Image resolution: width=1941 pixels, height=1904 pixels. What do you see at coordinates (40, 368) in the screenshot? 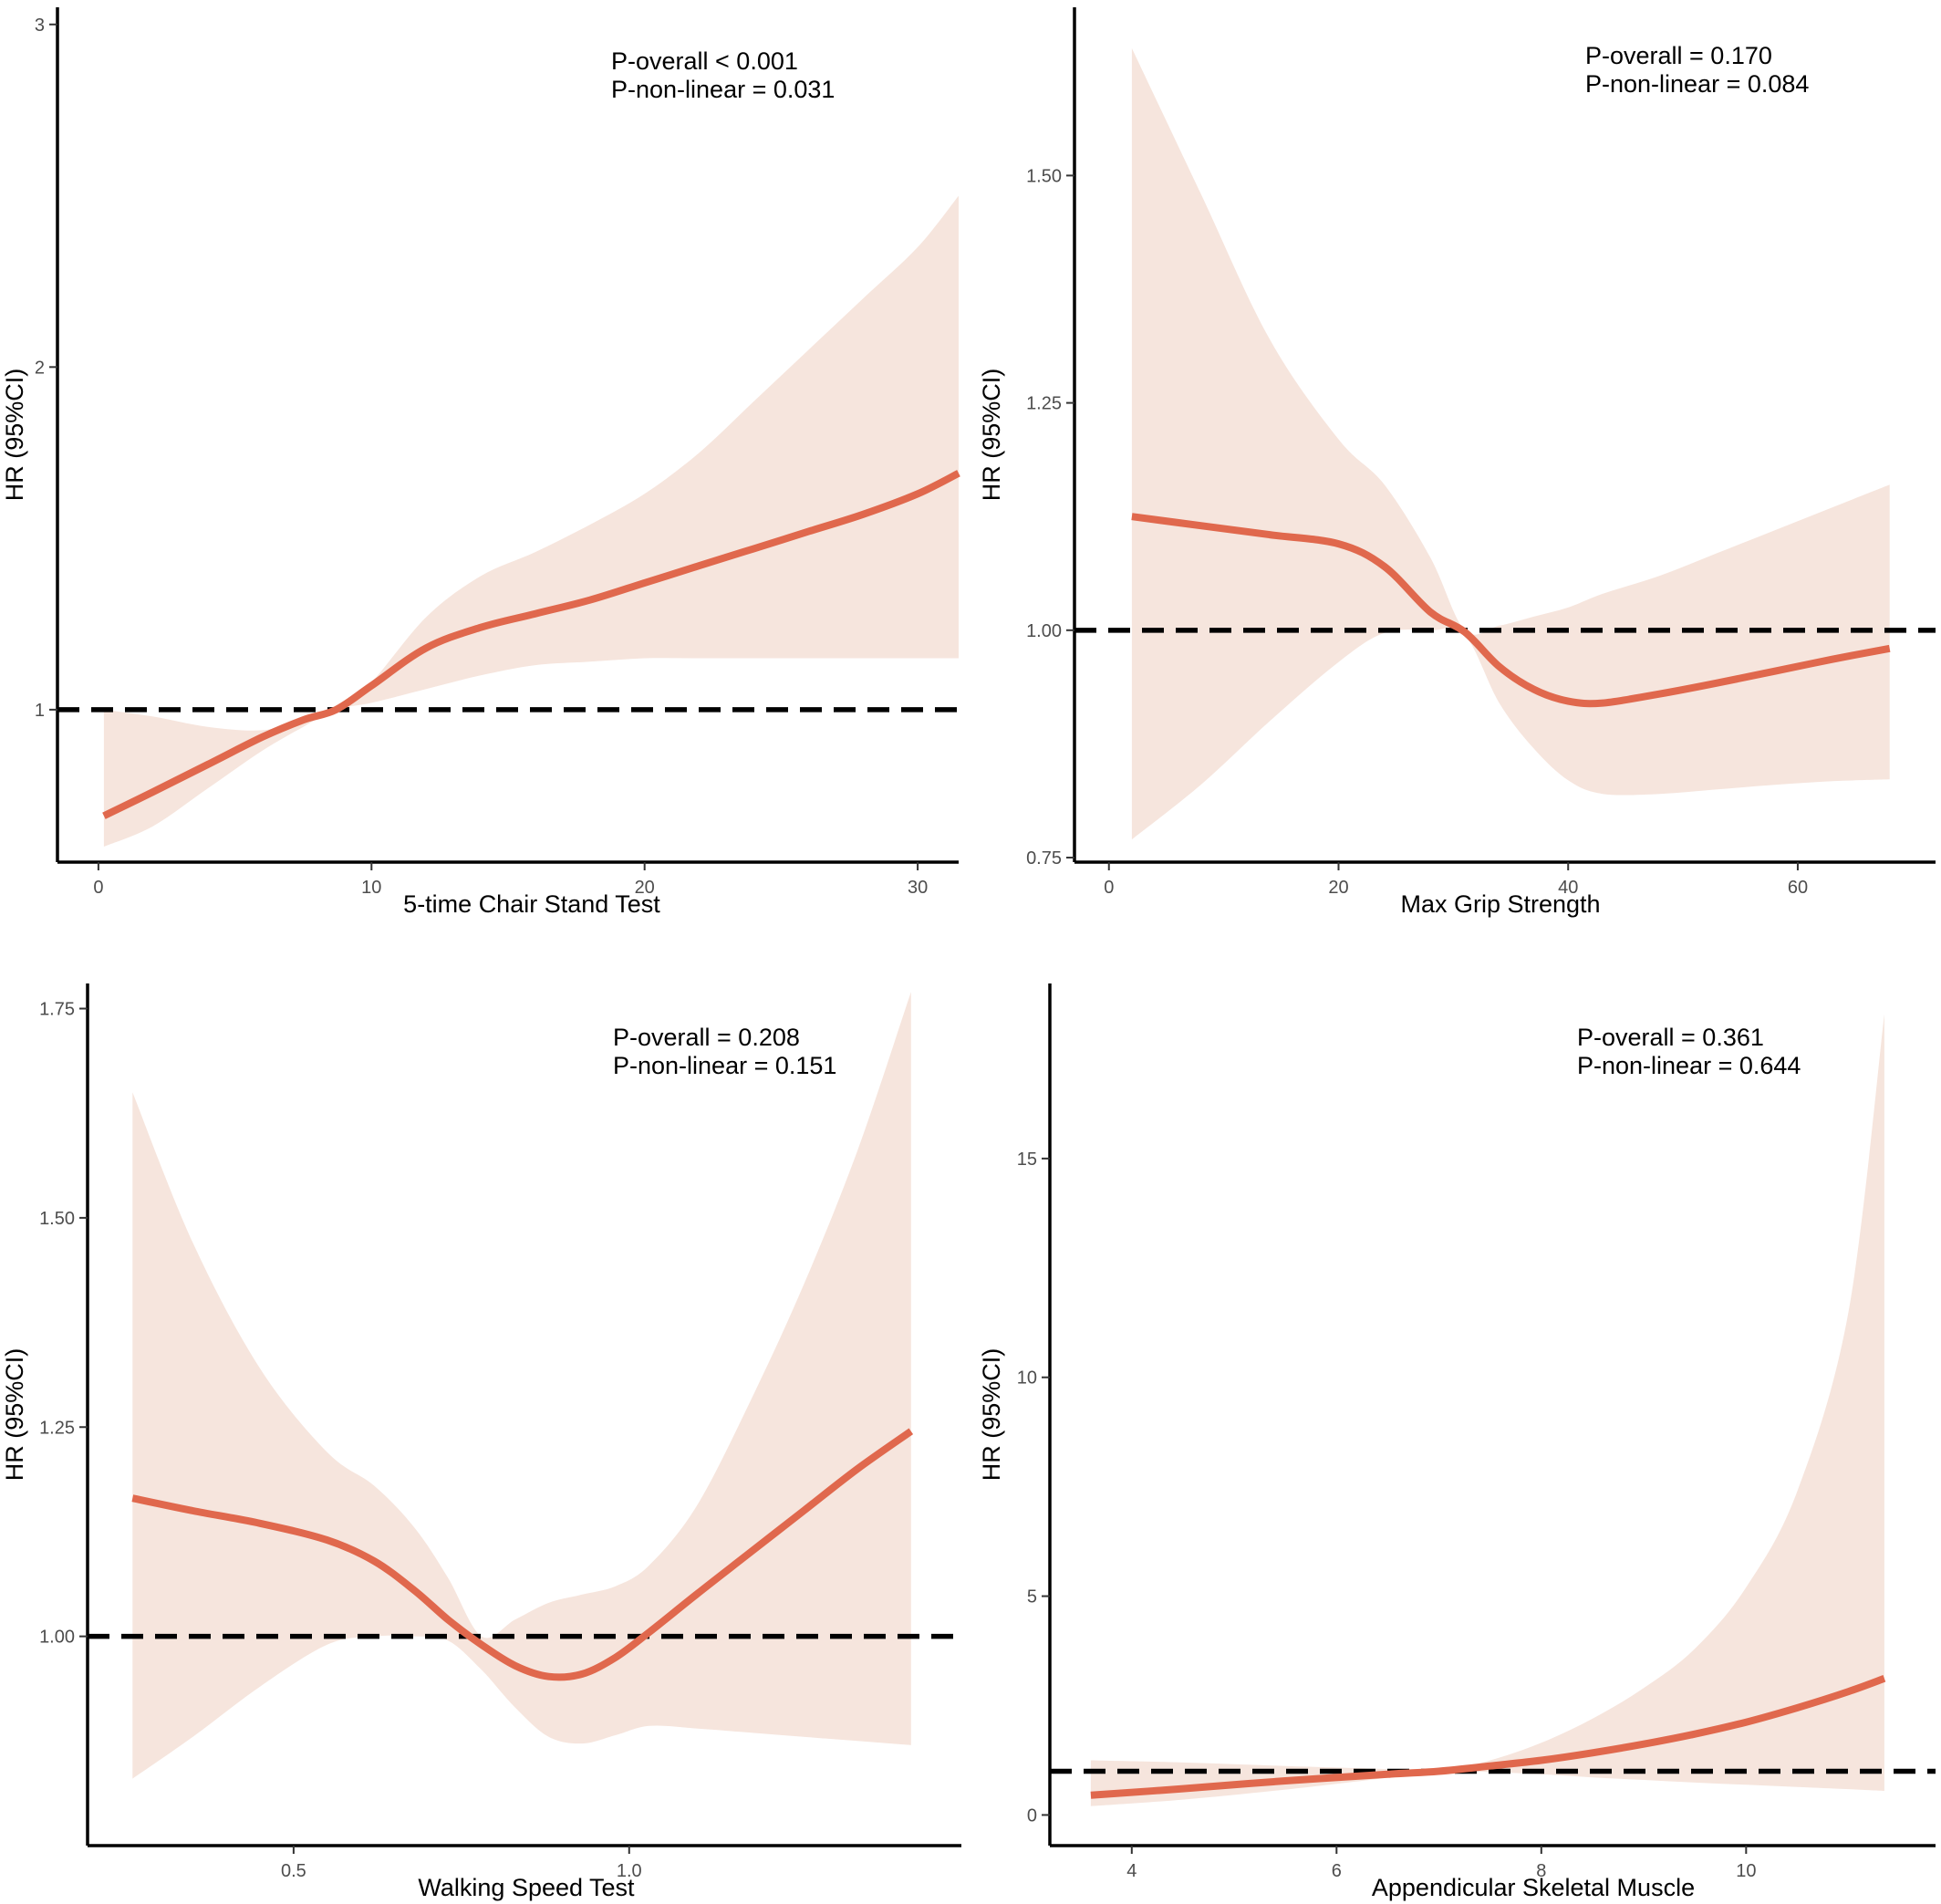
I see `y-tick-label: 2` at bounding box center [40, 368].